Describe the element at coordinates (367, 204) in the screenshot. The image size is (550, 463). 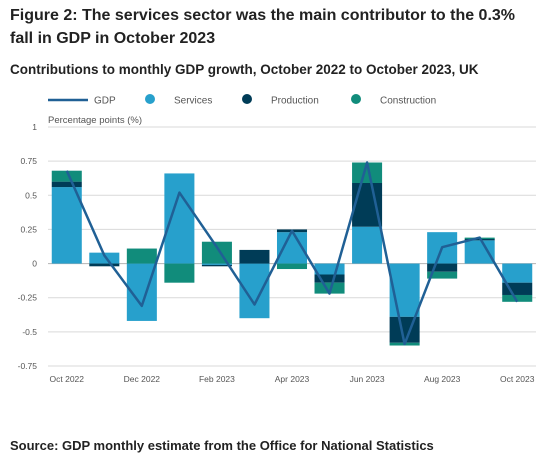
I see `bar-production-jun-2023` at that location.